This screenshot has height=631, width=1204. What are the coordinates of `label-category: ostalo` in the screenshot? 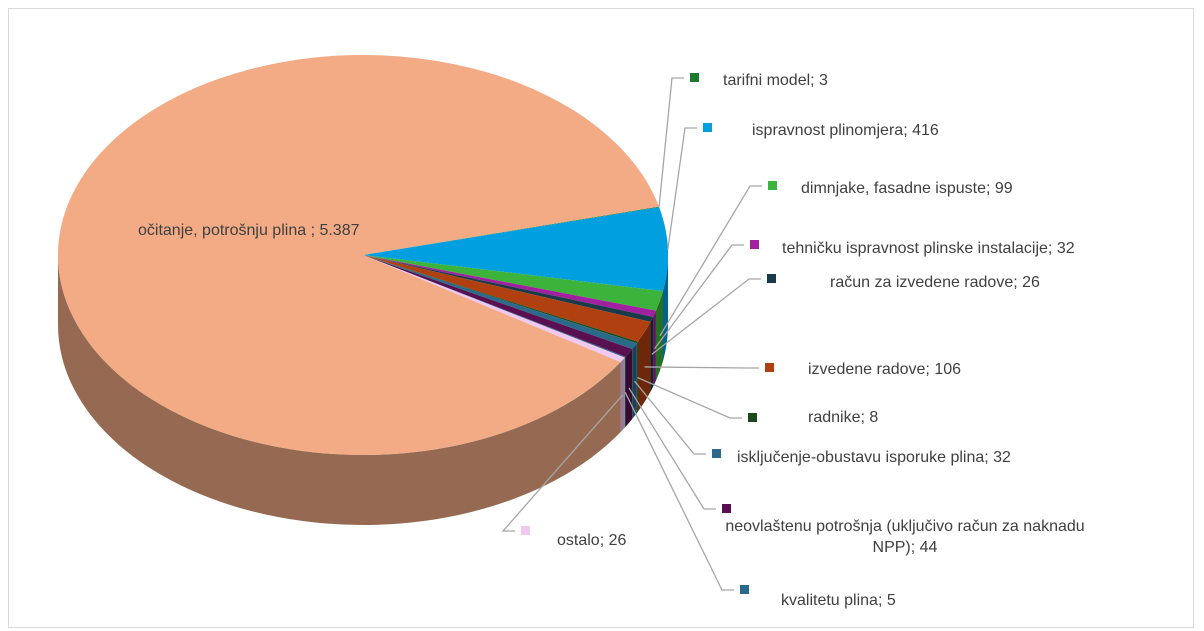 It's located at (578, 540).